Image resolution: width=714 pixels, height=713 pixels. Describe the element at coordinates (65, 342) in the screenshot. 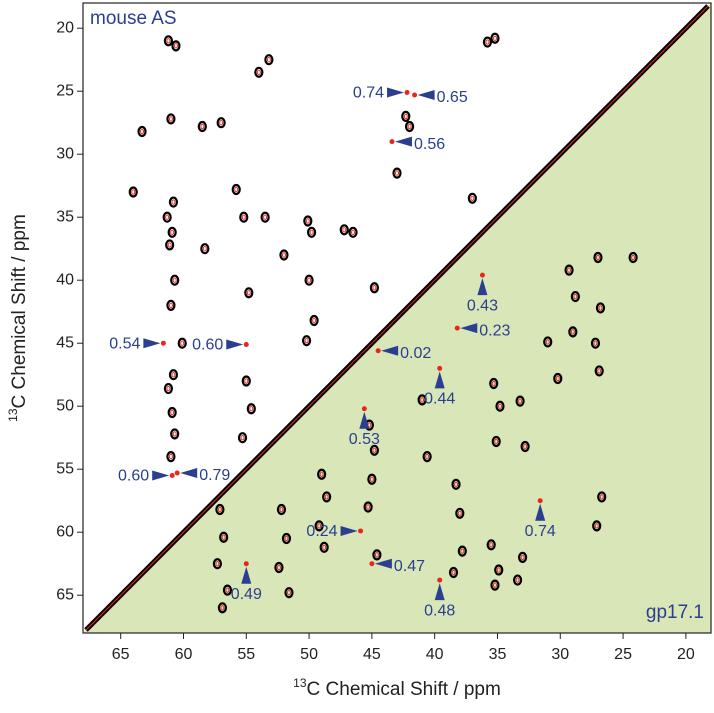

I see `y-tick-label: 45` at that location.